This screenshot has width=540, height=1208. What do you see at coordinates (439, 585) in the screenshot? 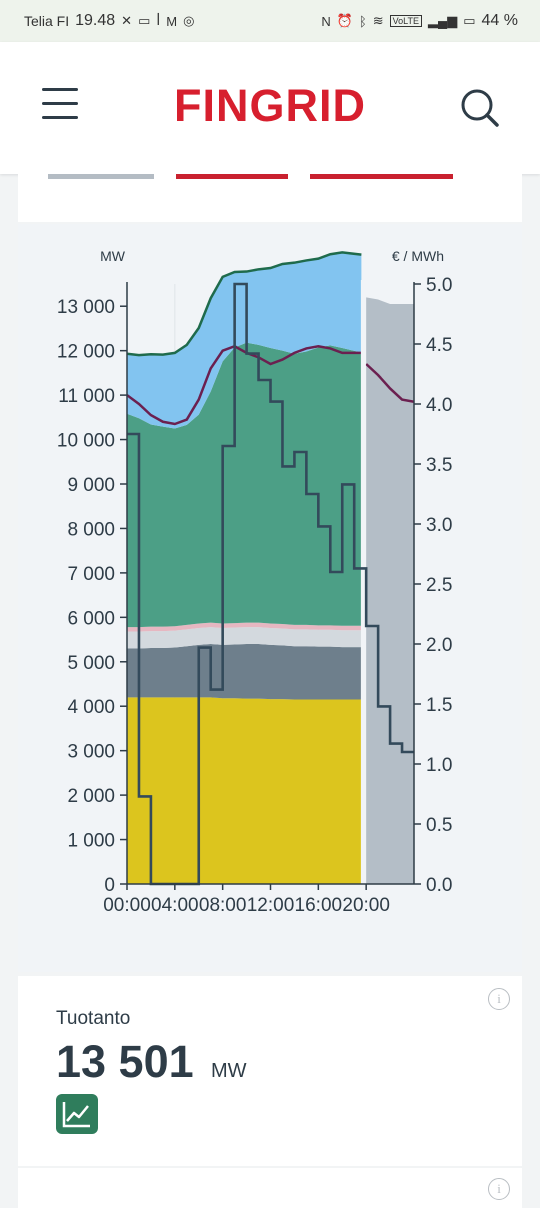
I see `y-right-tick-label: 2.5` at bounding box center [439, 585].